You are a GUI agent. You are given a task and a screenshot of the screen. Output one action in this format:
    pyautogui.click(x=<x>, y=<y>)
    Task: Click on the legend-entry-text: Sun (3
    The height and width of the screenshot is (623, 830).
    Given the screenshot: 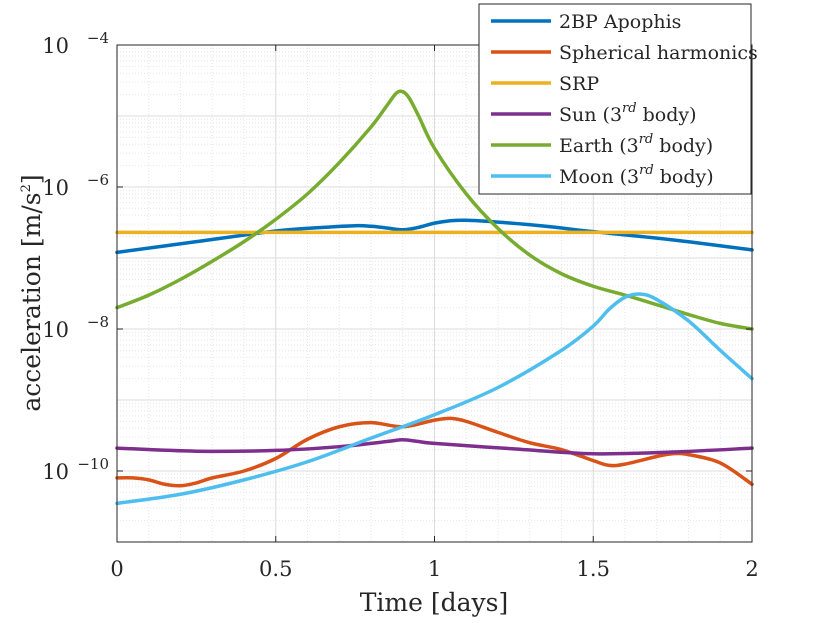 What is the action you would take?
    pyautogui.click(x=590, y=115)
    